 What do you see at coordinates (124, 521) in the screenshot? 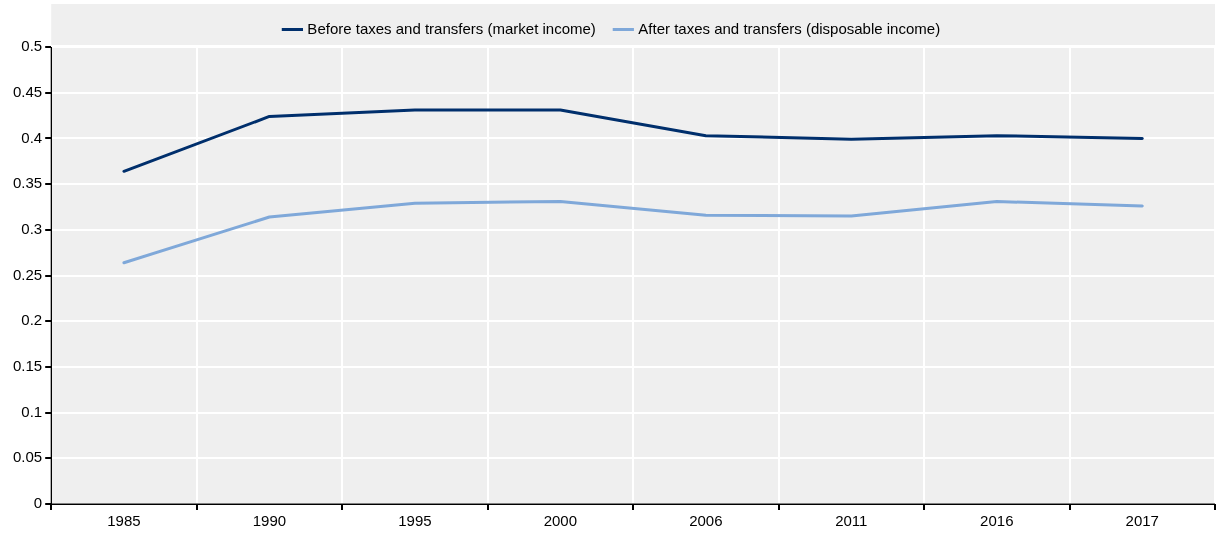
I see `x-tick-label: 1985` at bounding box center [124, 521].